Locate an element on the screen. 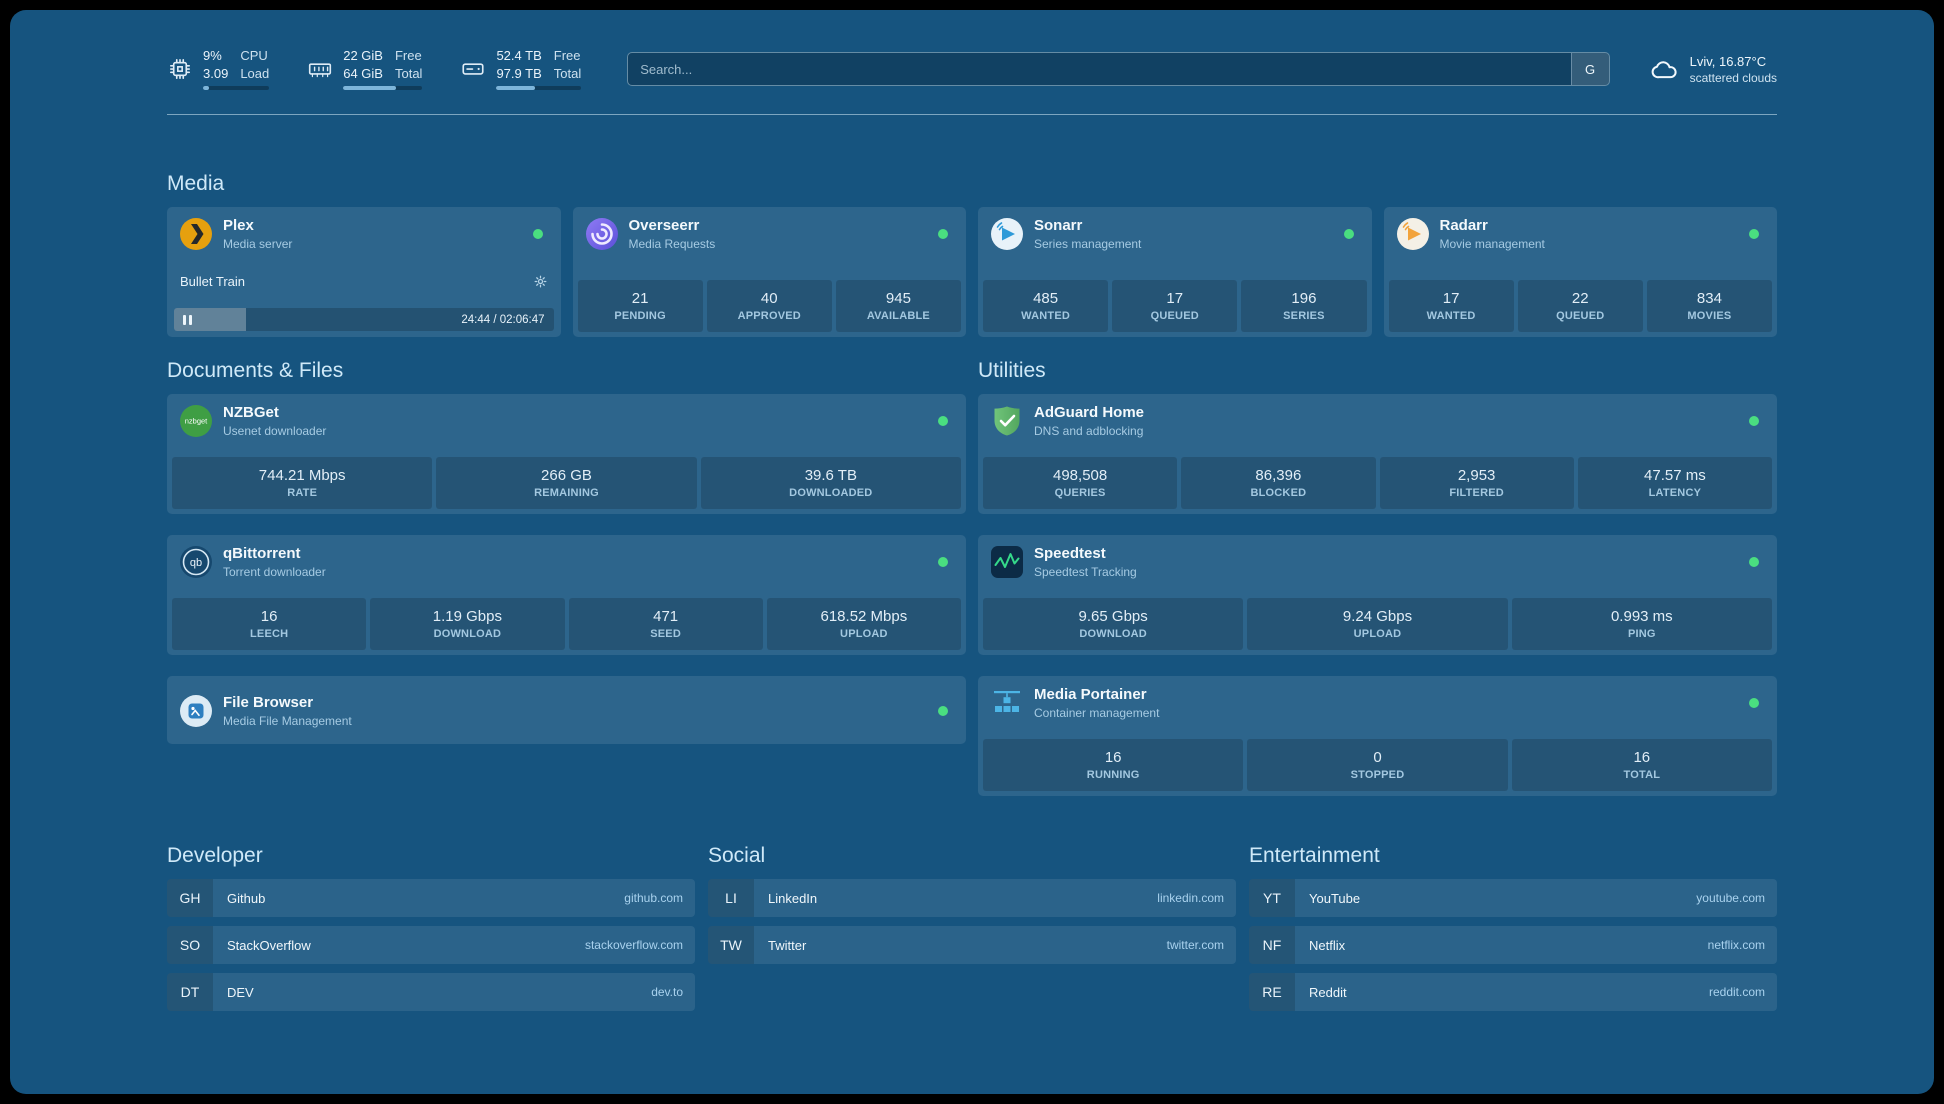  weather-condition: scattered clouds is located at coordinates (1733, 77).